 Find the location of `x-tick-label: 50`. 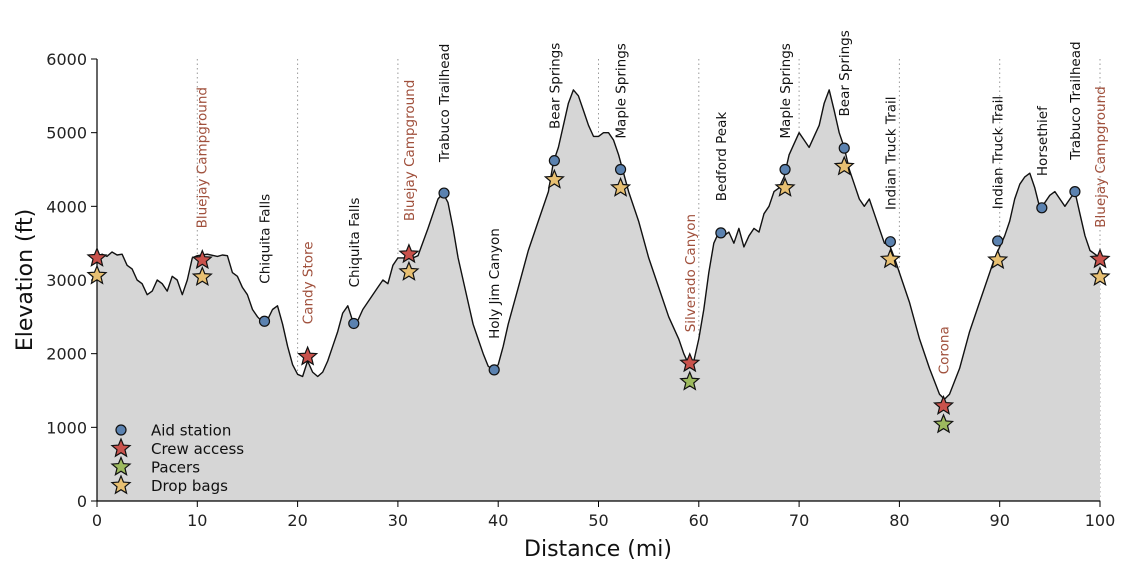

x-tick-label: 50 is located at coordinates (598, 520).